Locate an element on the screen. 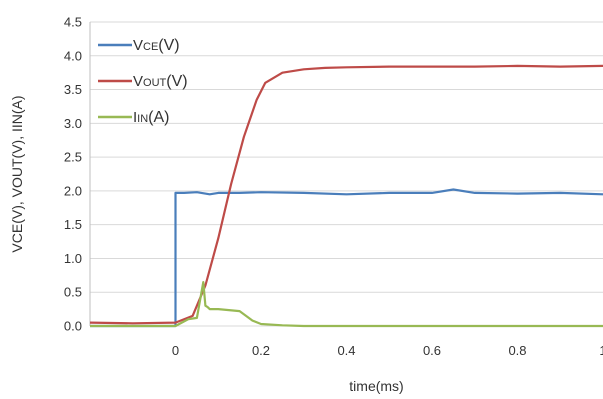 This screenshot has height=399, width=603. x-tick-label: 0.8 is located at coordinates (517, 350).